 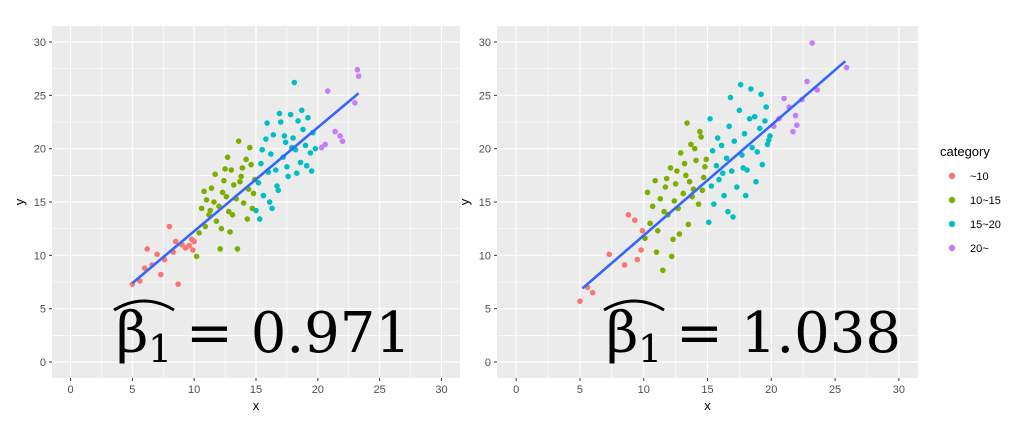 What do you see at coordinates (965, 151) in the screenshot?
I see `legend-title: category` at bounding box center [965, 151].